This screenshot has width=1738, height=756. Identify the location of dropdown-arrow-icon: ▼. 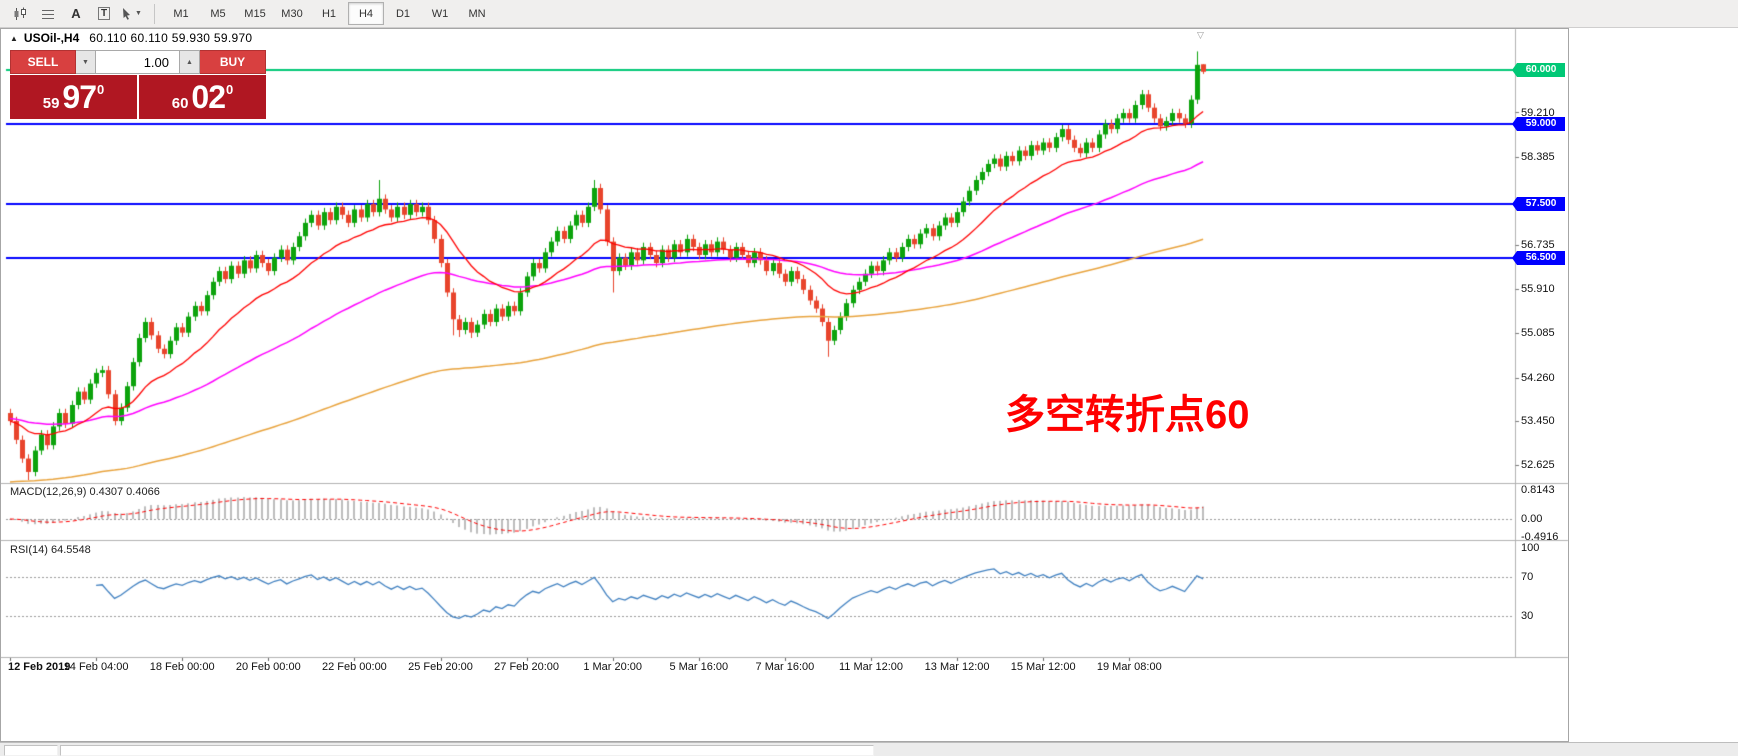
(138, 13).